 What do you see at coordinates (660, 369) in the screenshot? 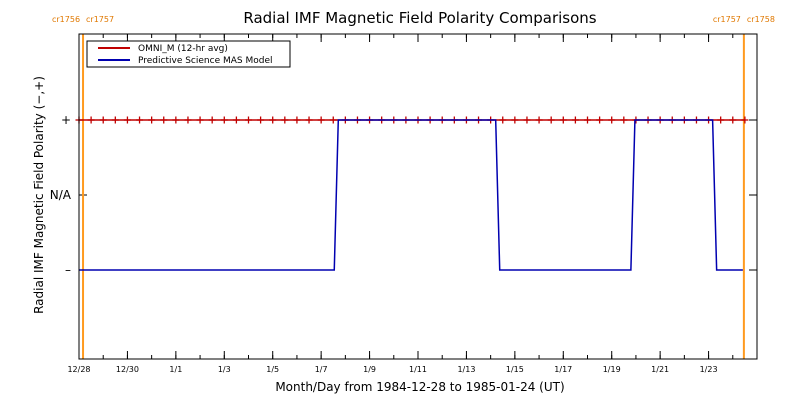
I see `x-tick-label: 1/21` at bounding box center [660, 369].